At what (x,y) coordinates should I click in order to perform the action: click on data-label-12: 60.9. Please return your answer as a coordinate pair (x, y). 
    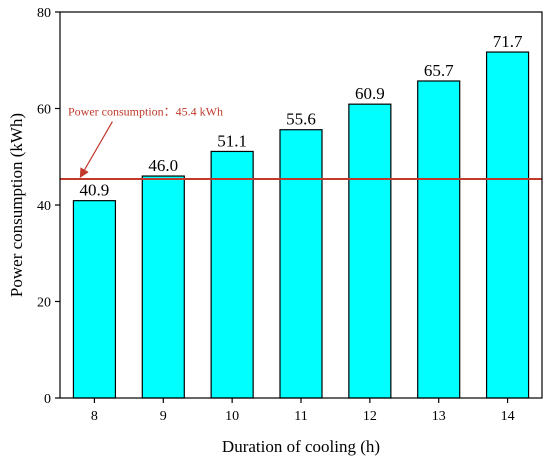
    Looking at the image, I should click on (370, 93).